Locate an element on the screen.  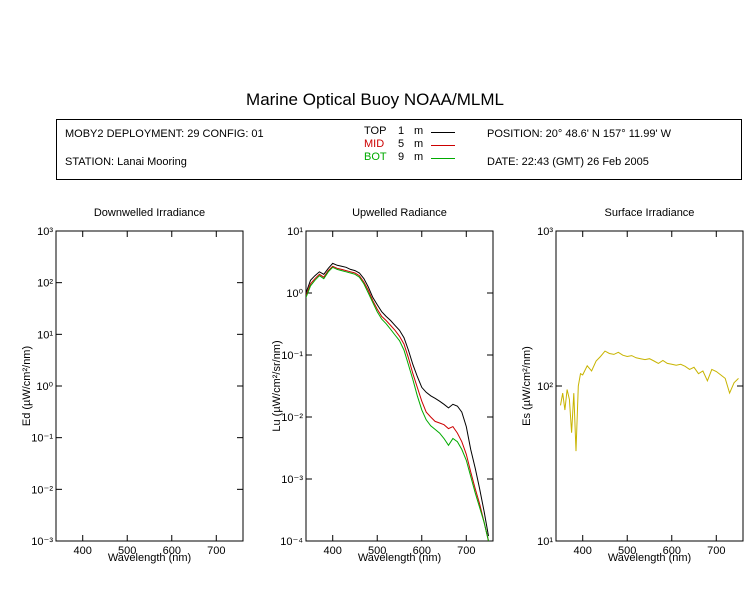
y-axis-label: Lu (µW/cm²/sr/nm) is located at coordinates (277, 385).